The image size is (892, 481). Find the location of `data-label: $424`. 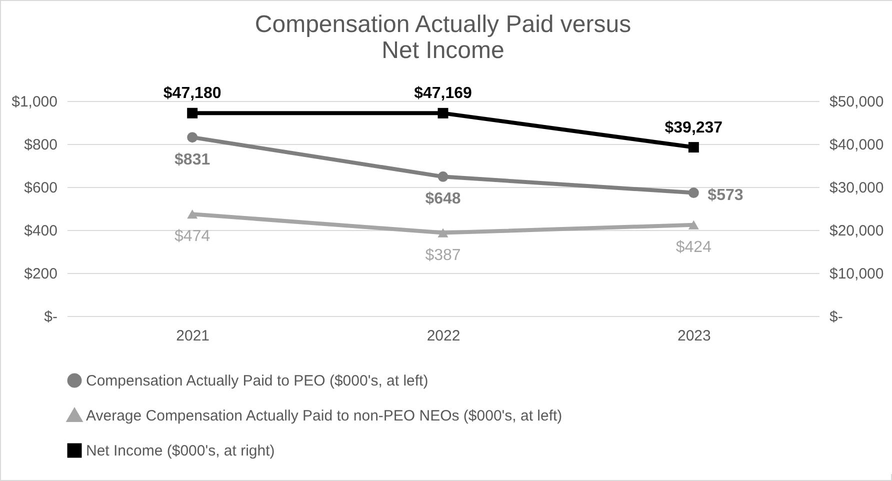

data-label: $424 is located at coordinates (694, 247).